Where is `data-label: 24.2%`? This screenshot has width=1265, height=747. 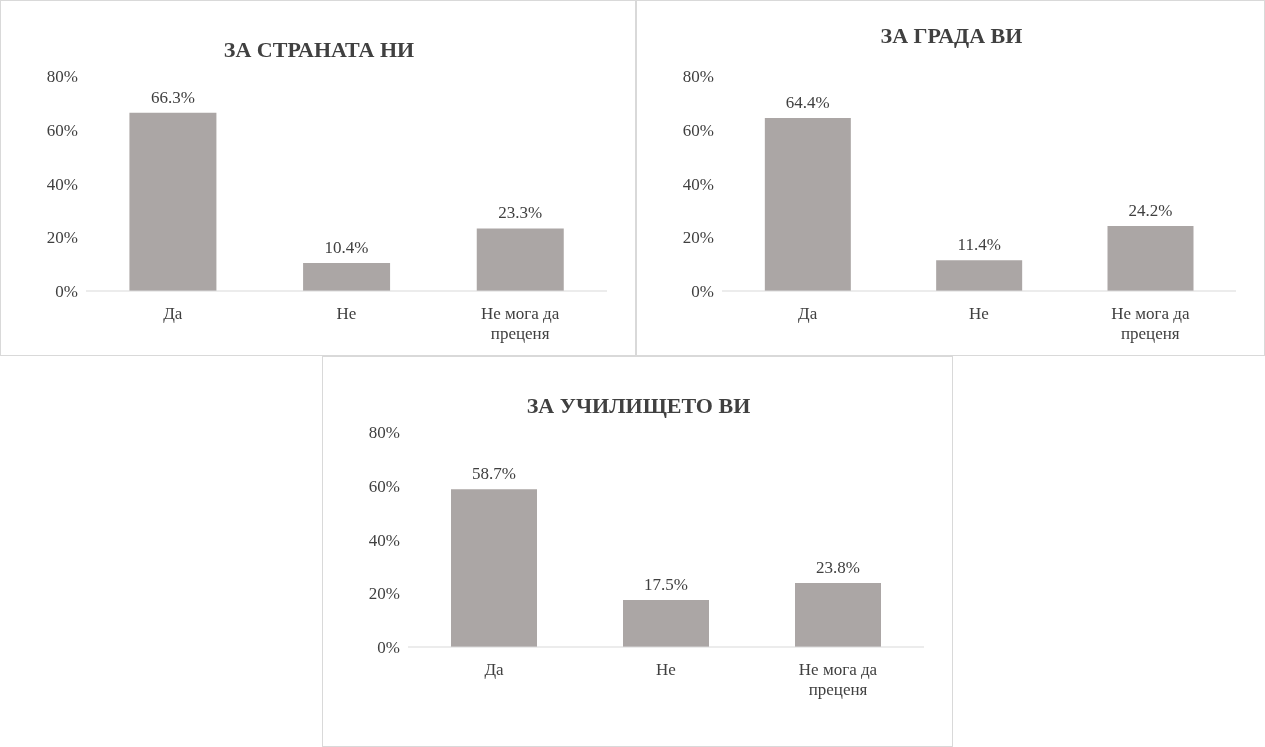
data-label: 24.2% is located at coordinates (1150, 210).